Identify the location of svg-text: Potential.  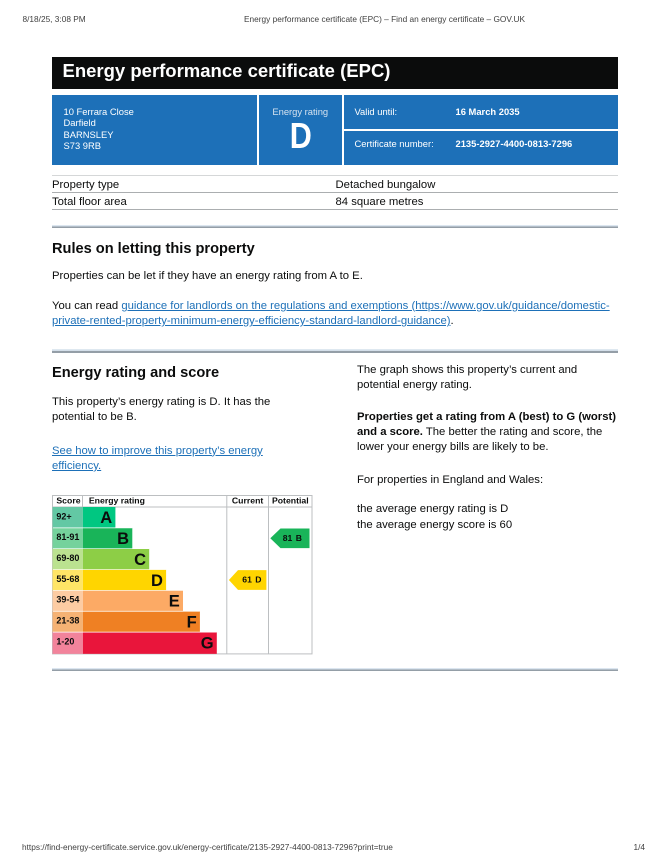
(289, 500).